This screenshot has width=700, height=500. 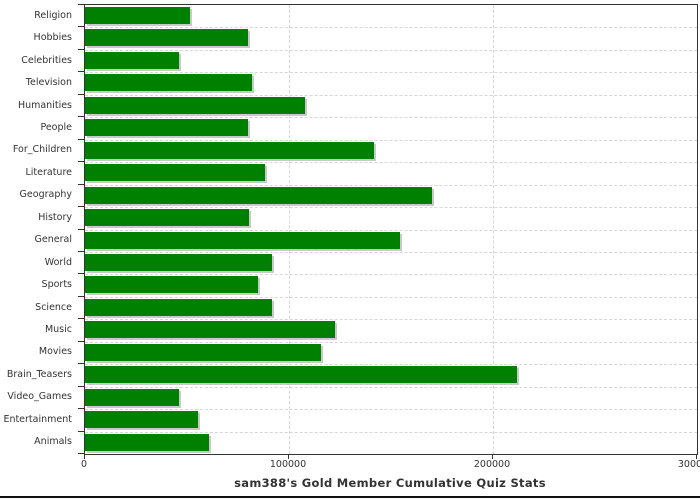 What do you see at coordinates (52, 38) in the screenshot?
I see `category-label-hobbies: Hobbies` at bounding box center [52, 38].